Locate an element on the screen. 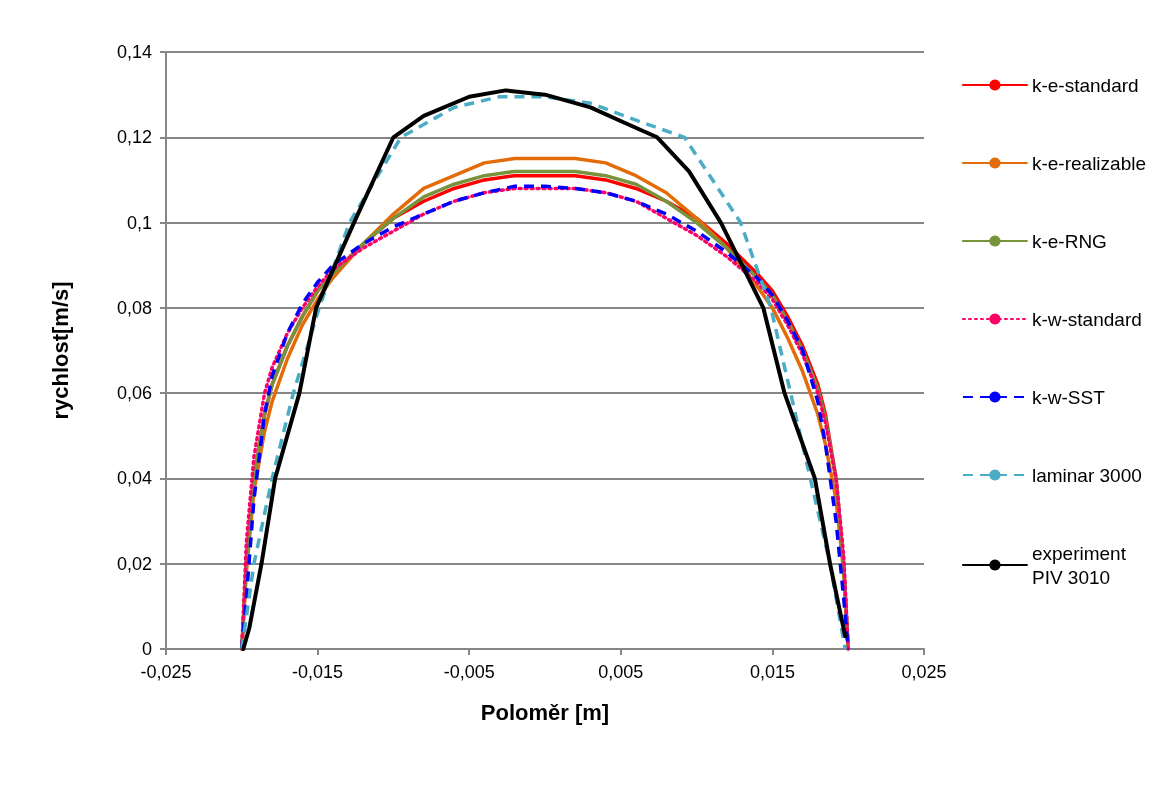  x-tick-label: 0,025 is located at coordinates (924, 672).